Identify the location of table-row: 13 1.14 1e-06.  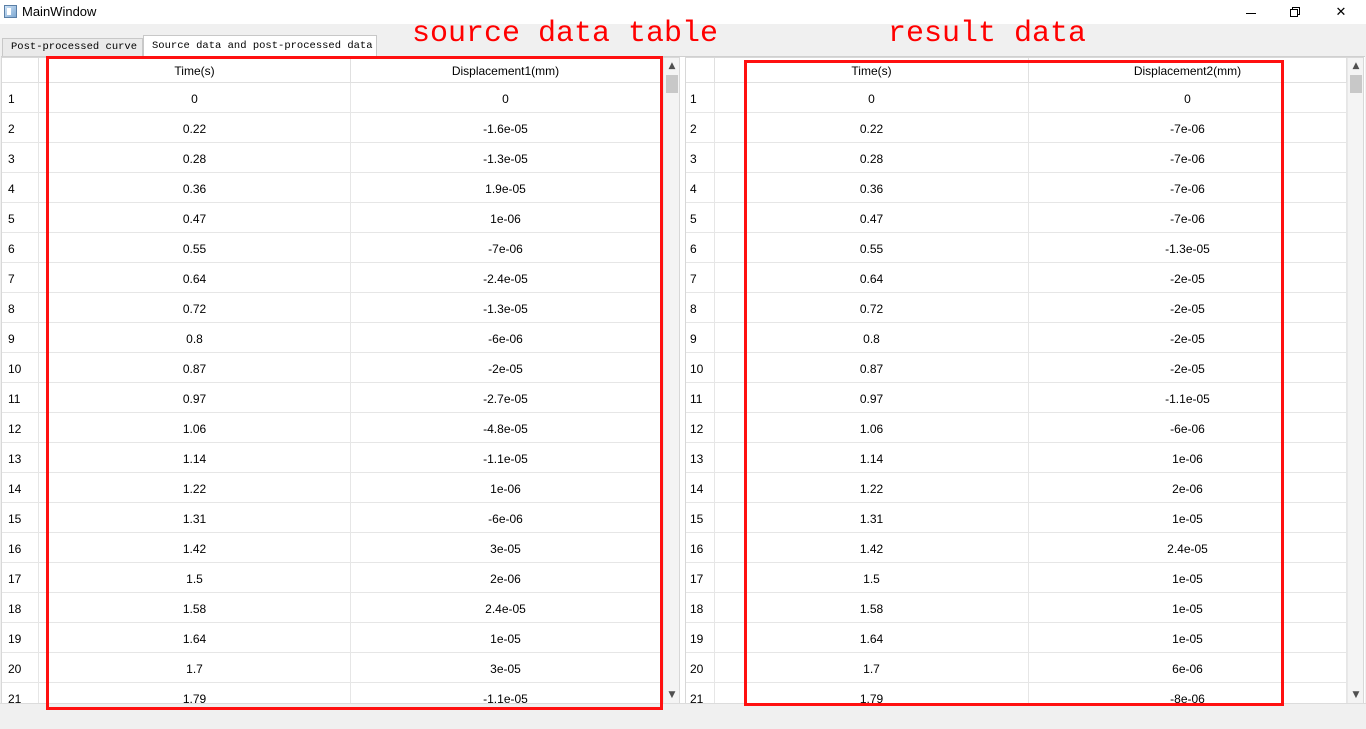
(1016, 458).